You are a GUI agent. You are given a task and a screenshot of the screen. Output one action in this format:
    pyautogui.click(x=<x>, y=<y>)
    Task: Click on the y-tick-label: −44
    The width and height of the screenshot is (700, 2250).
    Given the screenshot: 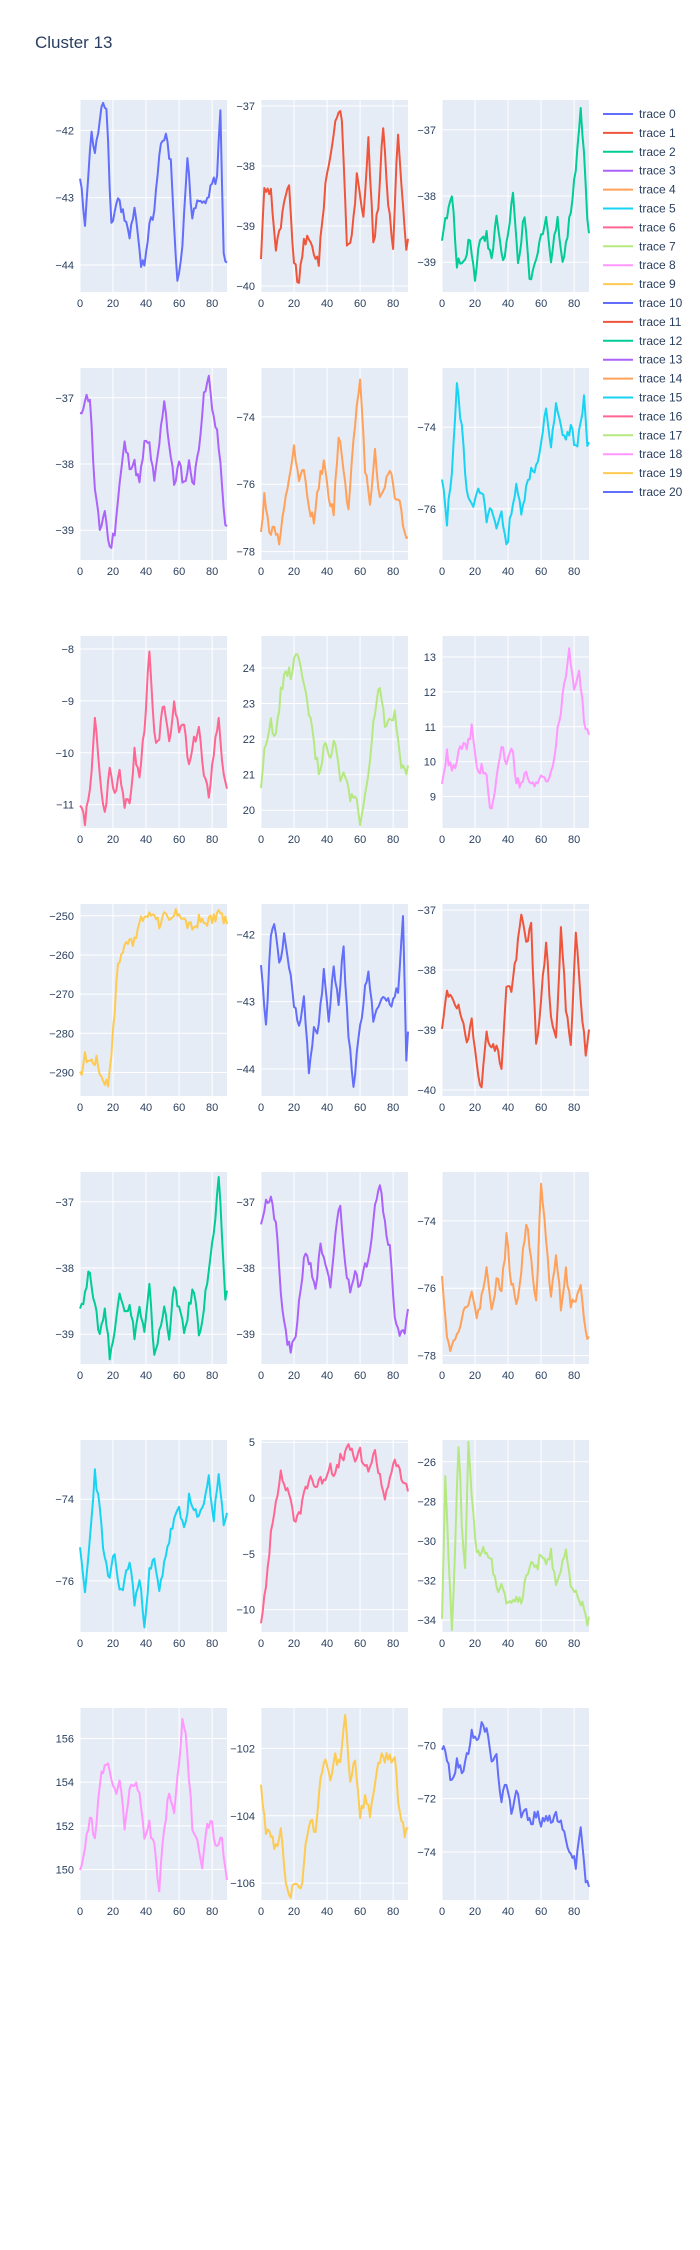 What is the action you would take?
    pyautogui.click(x=64, y=266)
    